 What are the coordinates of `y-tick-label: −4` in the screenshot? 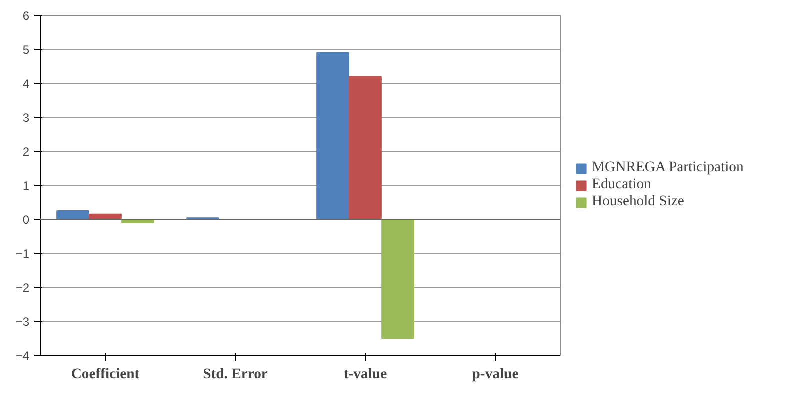 It's located at (23, 356).